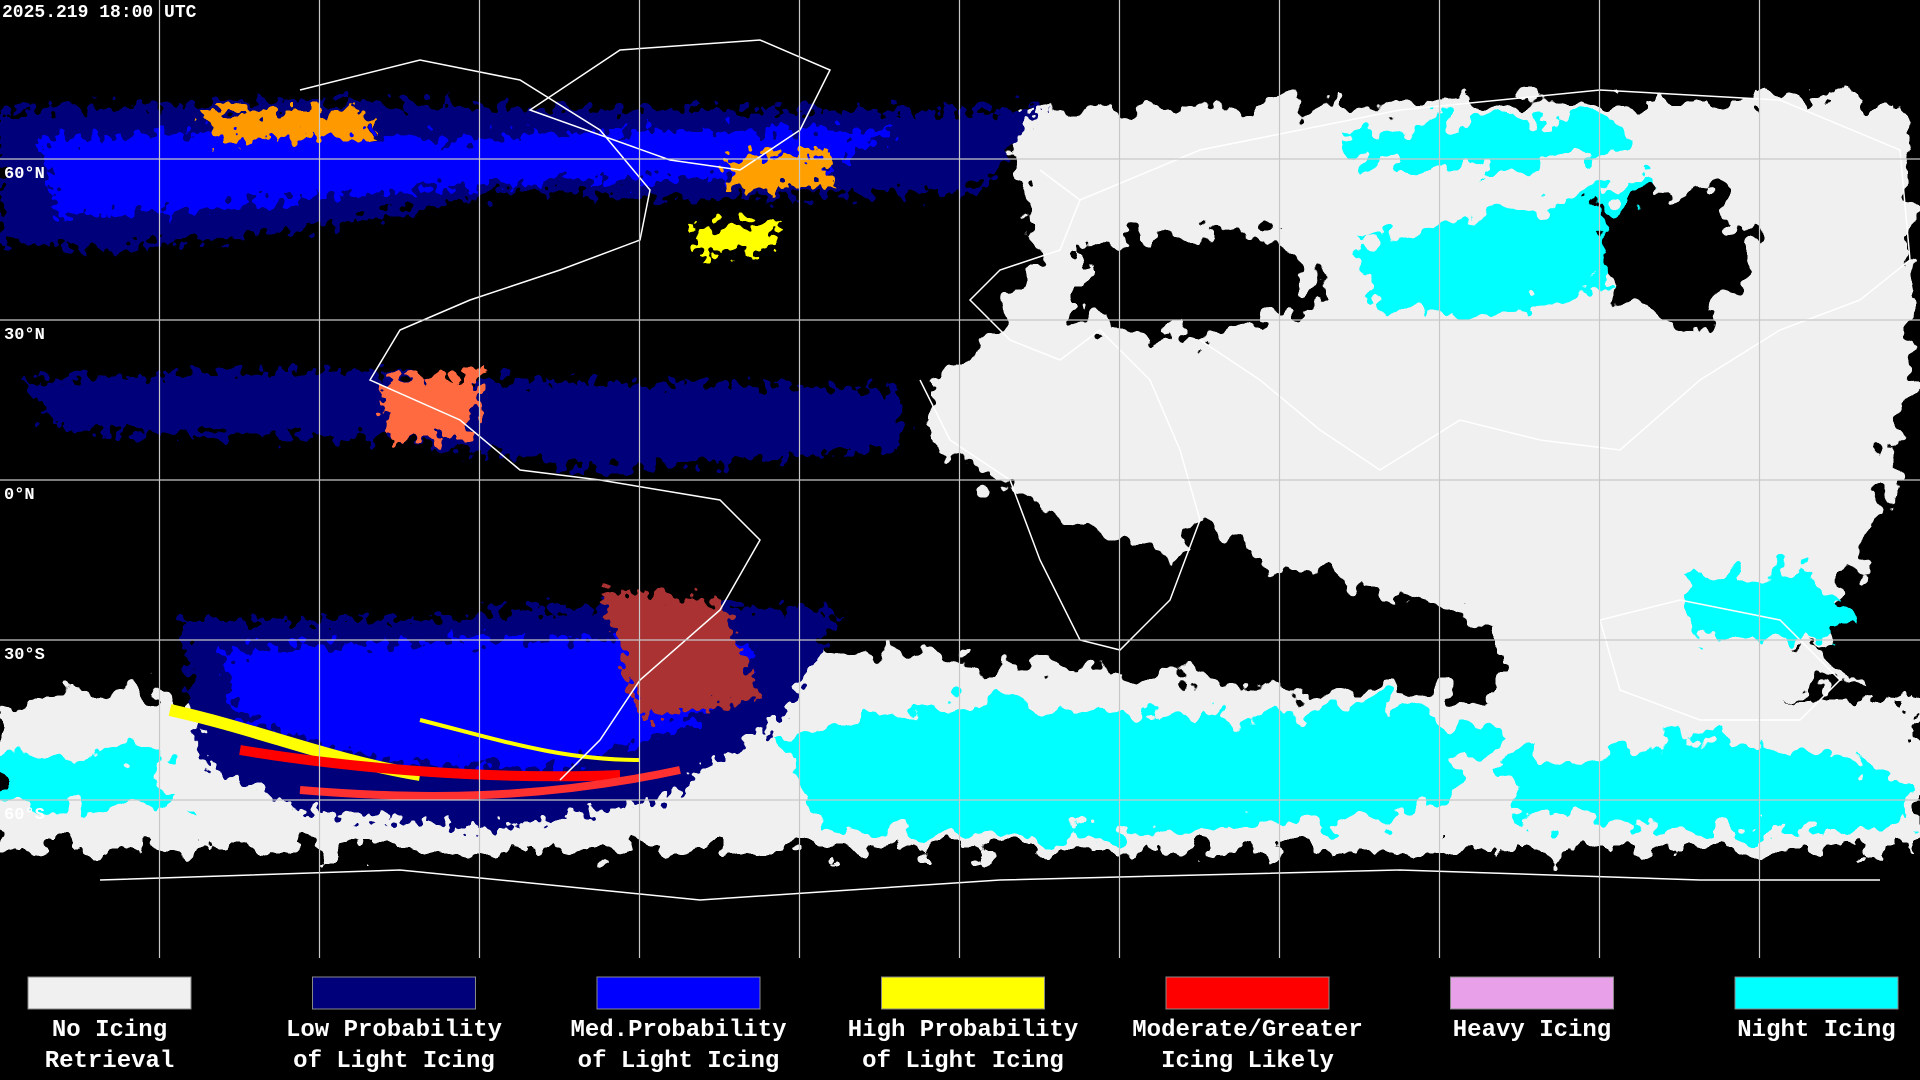 The image size is (1920, 1080). I want to click on latitude-label: 60°S, so click(24, 815).